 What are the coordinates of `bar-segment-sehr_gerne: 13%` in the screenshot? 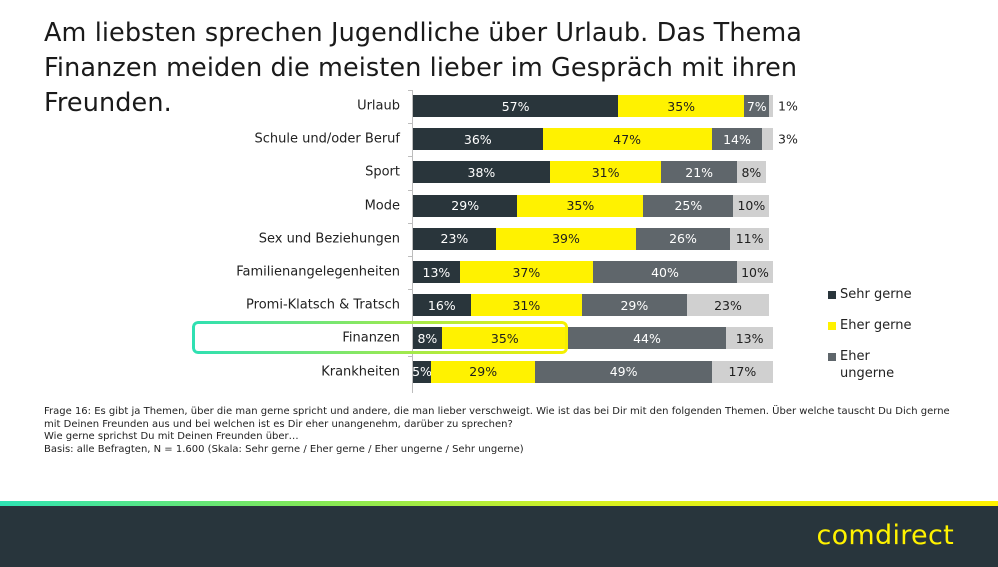 It's located at (436, 272).